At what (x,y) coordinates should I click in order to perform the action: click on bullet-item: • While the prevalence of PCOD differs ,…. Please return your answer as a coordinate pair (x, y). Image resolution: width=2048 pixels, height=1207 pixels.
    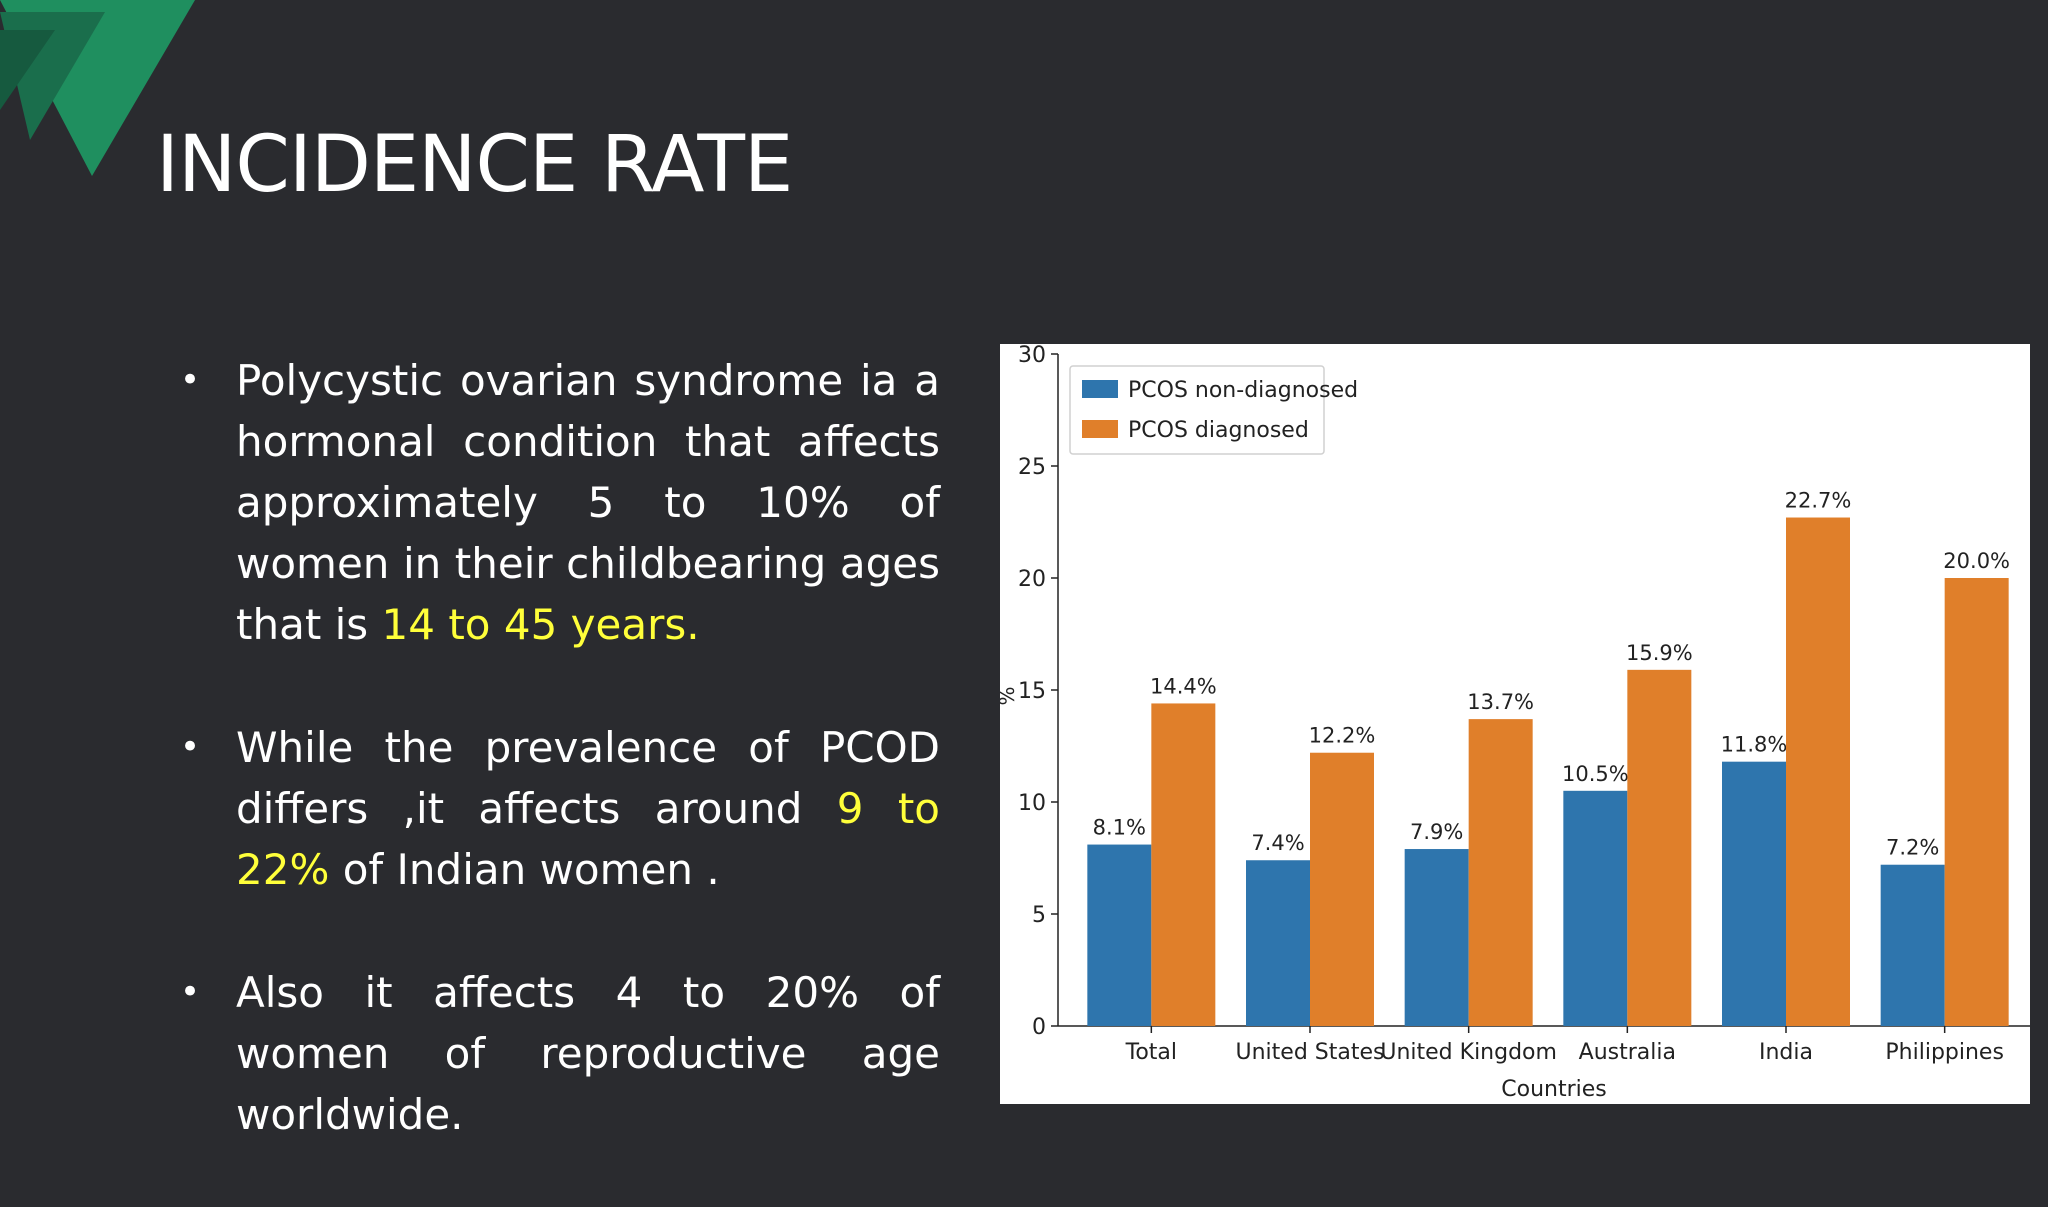
    Looking at the image, I should click on (555, 808).